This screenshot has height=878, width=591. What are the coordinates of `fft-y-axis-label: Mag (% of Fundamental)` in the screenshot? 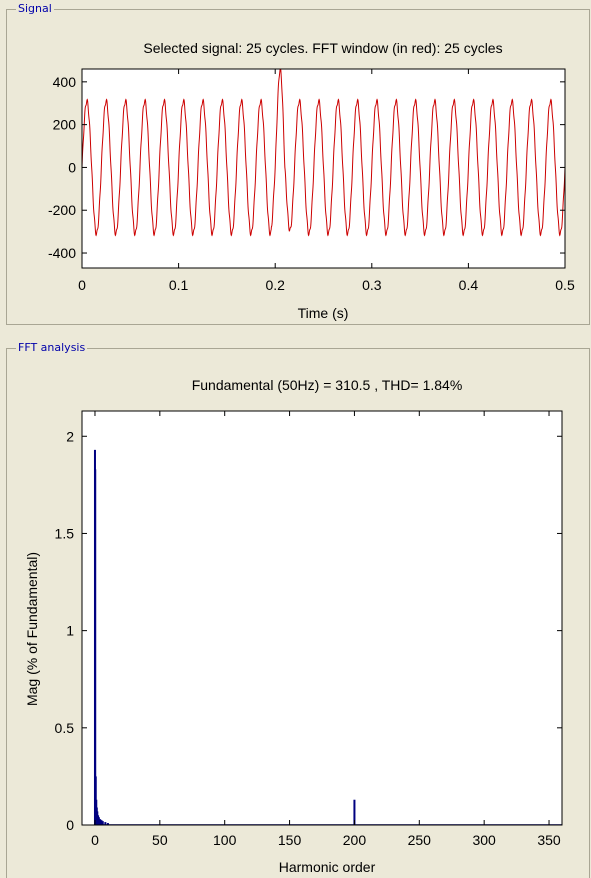 It's located at (32, 629).